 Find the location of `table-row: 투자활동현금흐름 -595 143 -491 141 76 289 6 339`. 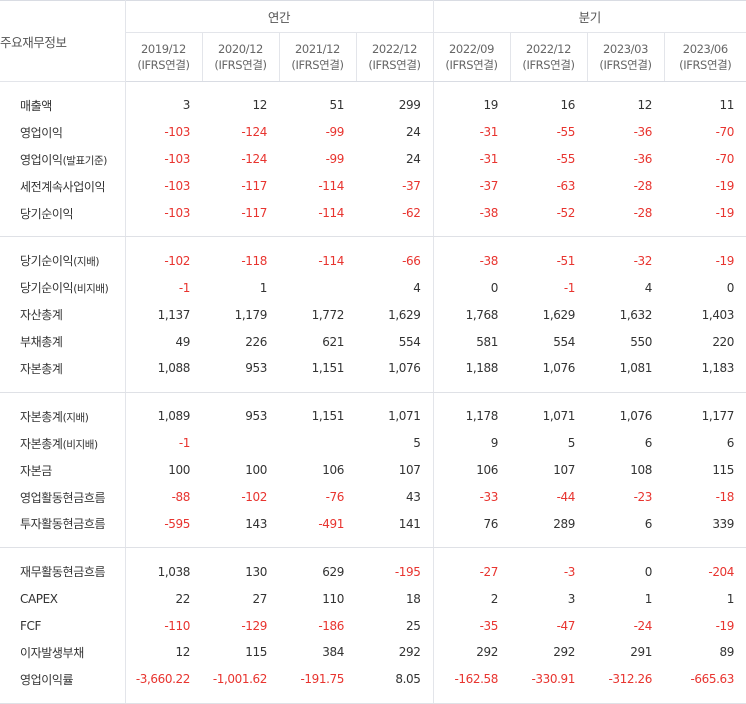

table-row: 투자활동현금흐름 -595 143 -491 141 76 289 6 339 is located at coordinates (373, 529).